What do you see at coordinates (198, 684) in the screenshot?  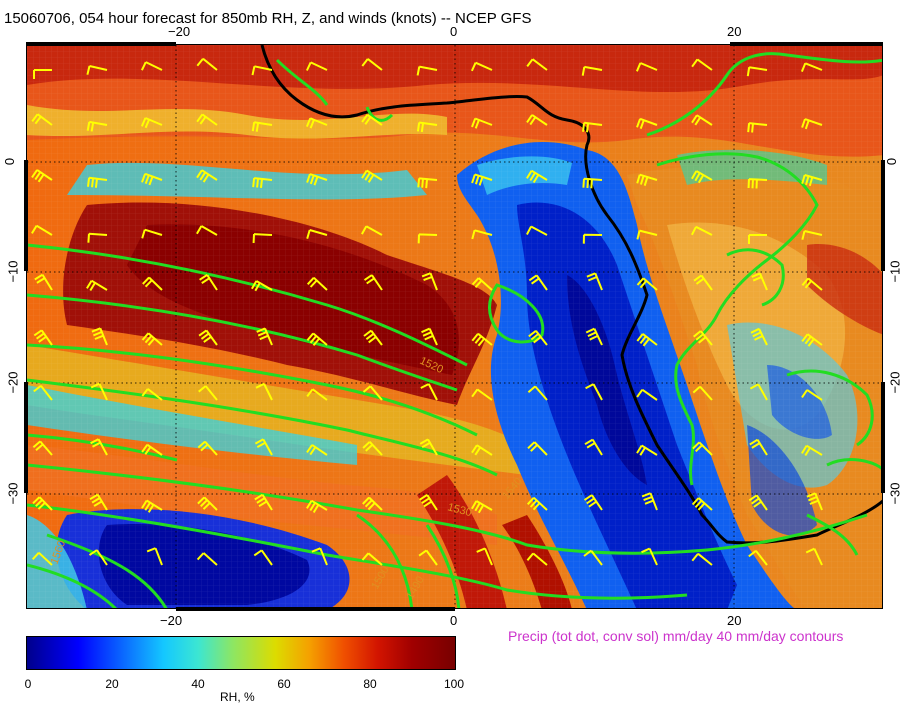 I see `colorbar-tick: 40` at bounding box center [198, 684].